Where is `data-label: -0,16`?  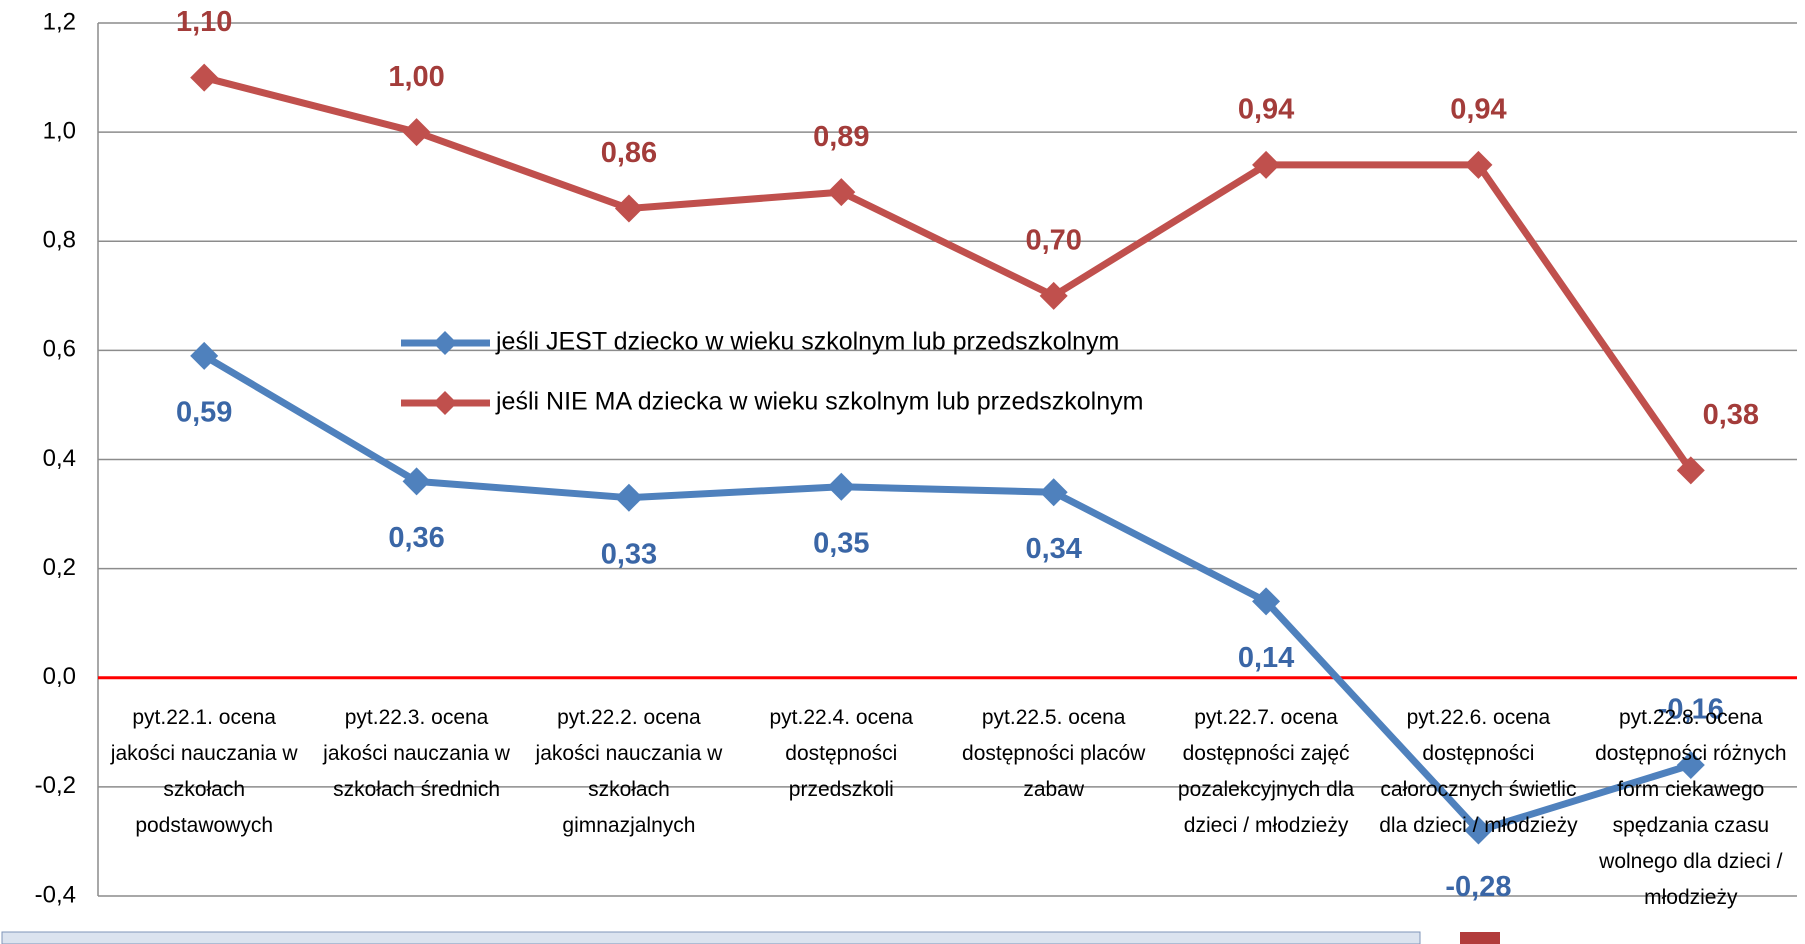 data-label: -0,16 is located at coordinates (1691, 710).